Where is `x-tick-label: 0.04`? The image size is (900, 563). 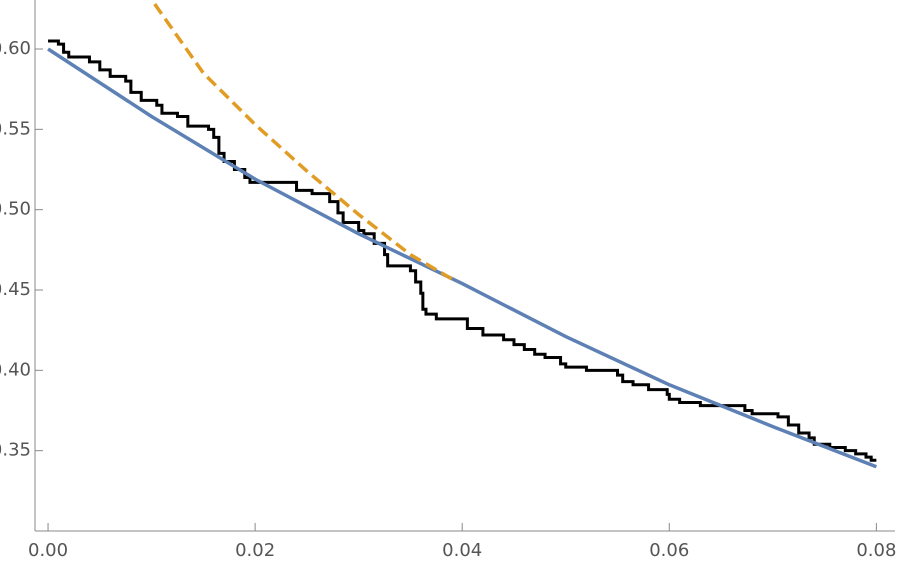
x-tick-label: 0.04 is located at coordinates (462, 550).